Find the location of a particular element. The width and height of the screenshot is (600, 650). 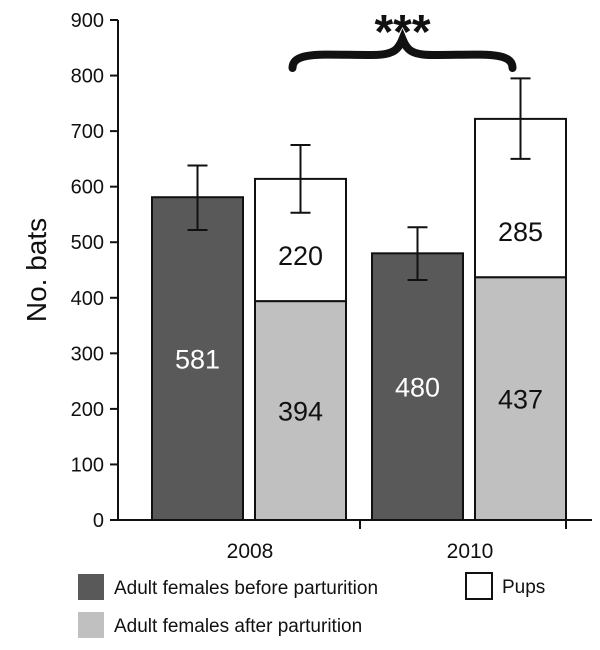

y-tick-label: 500 is located at coordinates (87, 243).